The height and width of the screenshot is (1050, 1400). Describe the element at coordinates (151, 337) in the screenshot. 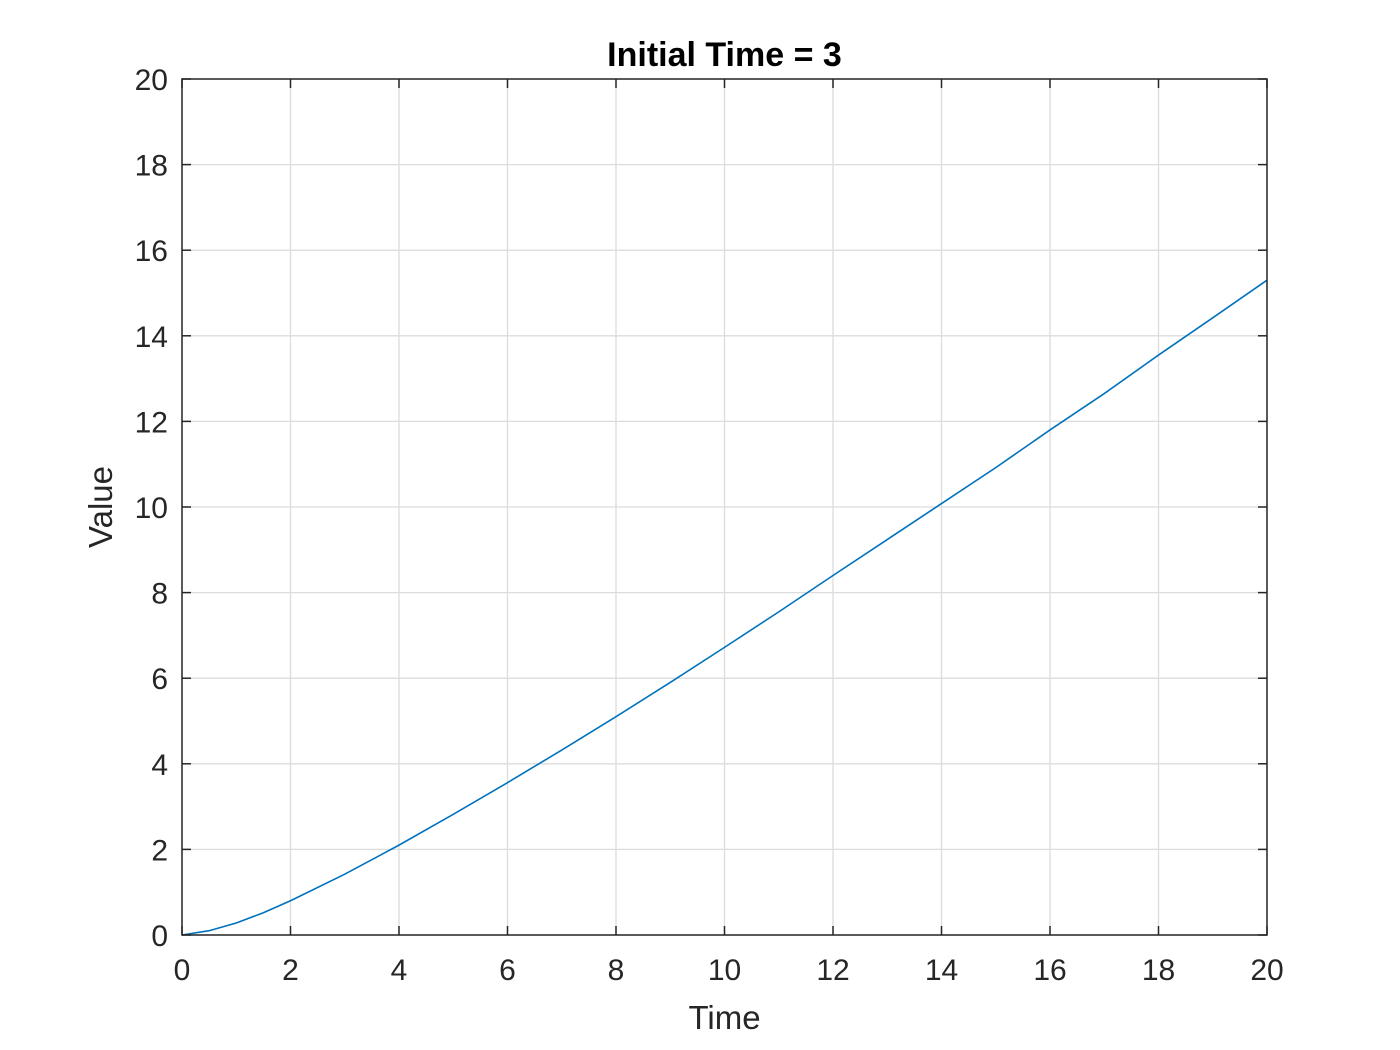

I see `y-tick-label: 14` at that location.